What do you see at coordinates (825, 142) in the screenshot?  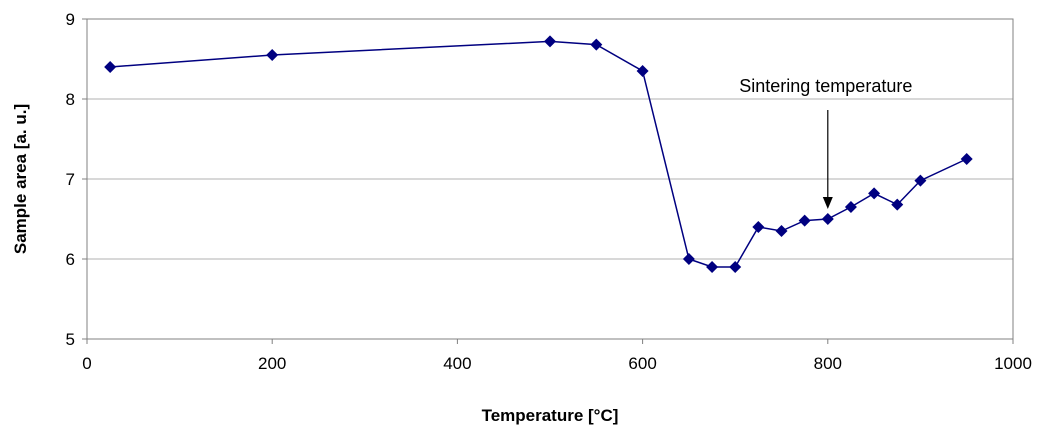 I see `annotation: Sintering temperature` at bounding box center [825, 142].